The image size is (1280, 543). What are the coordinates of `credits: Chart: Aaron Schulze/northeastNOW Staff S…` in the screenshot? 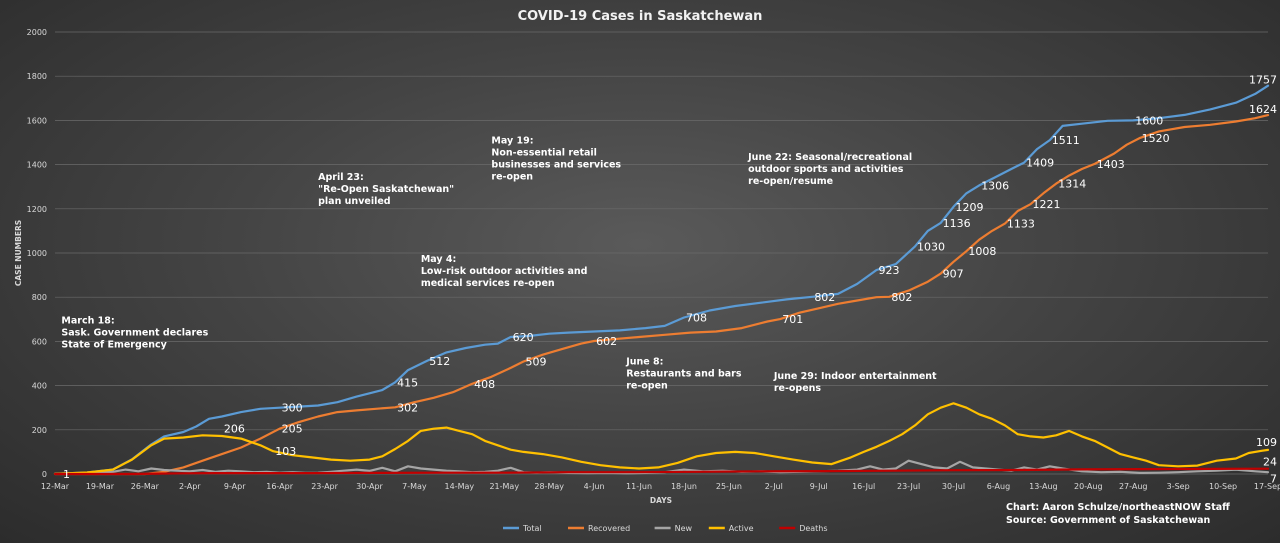 It's located at (1118, 514).